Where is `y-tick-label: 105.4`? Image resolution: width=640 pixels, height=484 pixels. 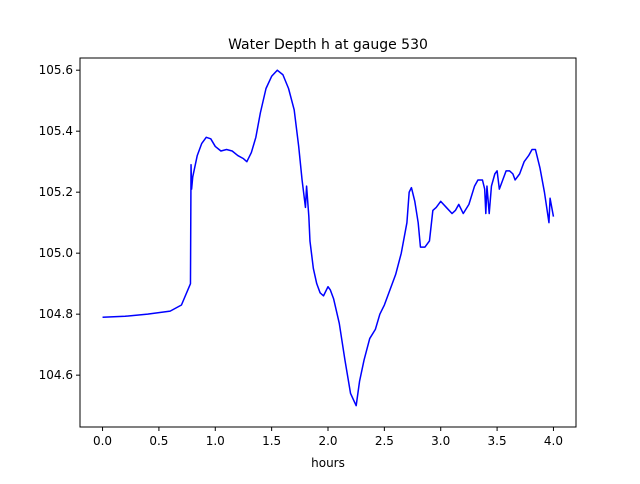
y-tick-label: 105.4 is located at coordinates (56, 131).